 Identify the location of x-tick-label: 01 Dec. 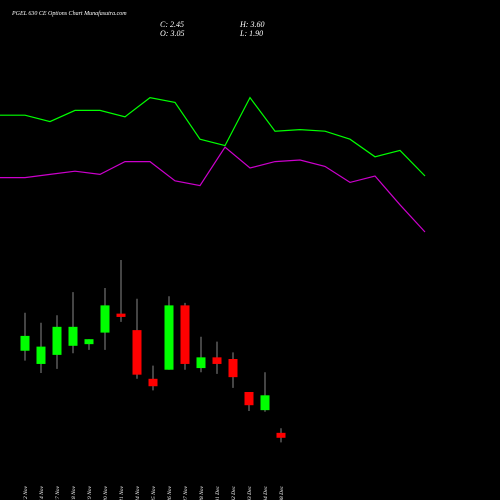
(218, 492).